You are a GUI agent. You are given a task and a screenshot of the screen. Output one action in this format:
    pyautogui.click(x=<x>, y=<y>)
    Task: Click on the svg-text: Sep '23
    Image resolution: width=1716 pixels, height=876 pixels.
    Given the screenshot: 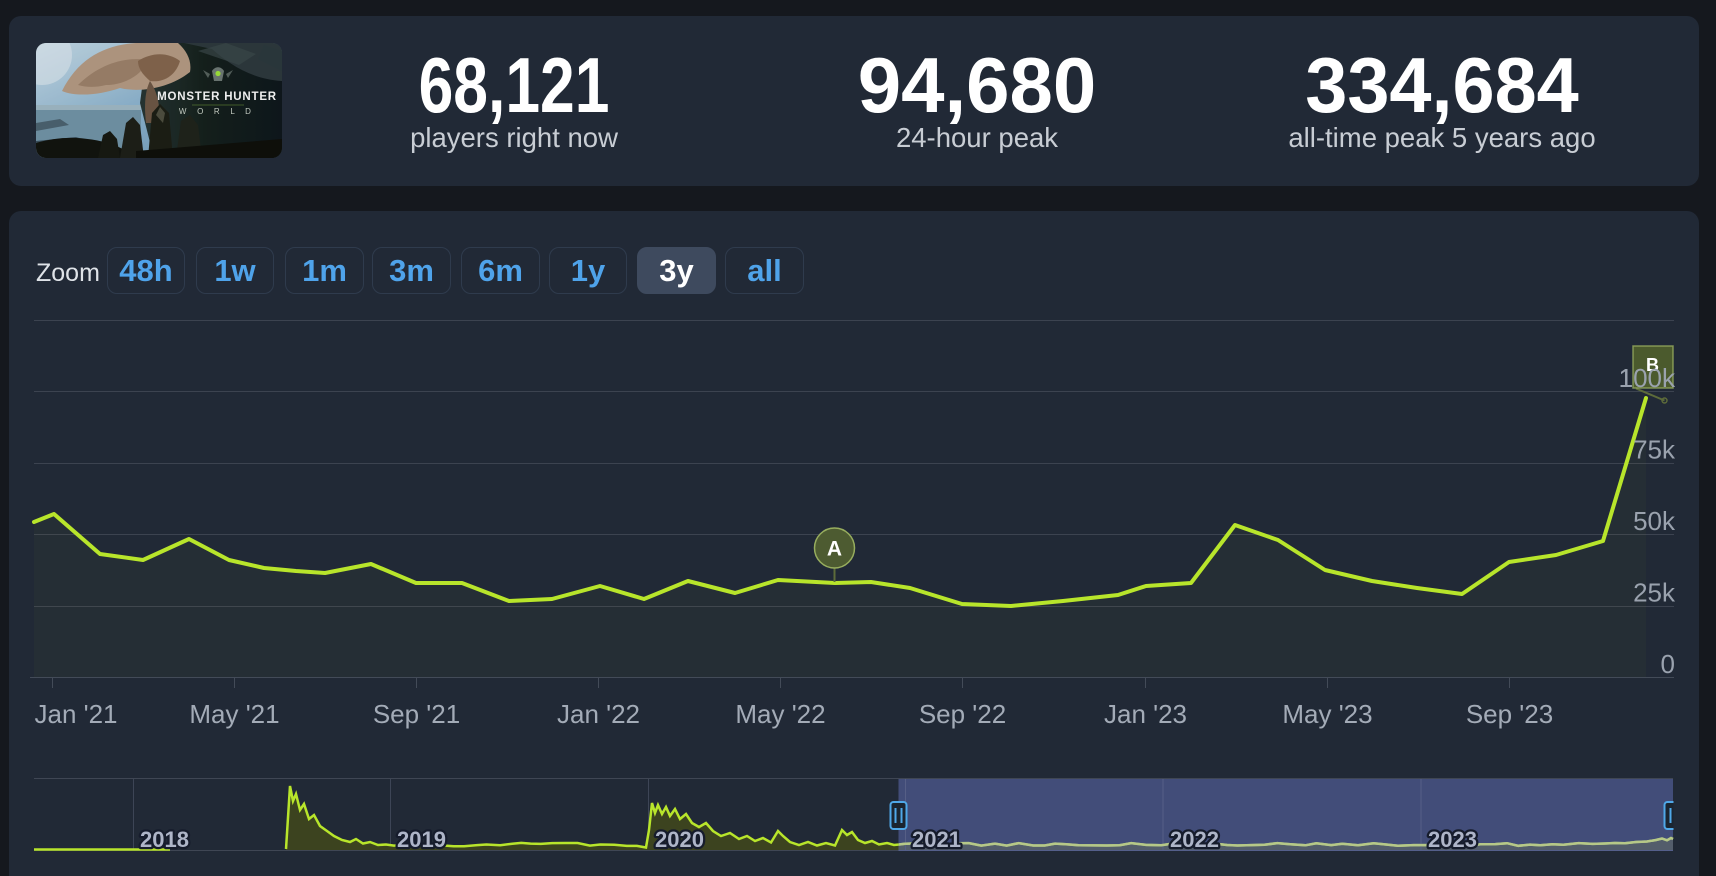 What is the action you would take?
    pyautogui.click(x=1509, y=714)
    